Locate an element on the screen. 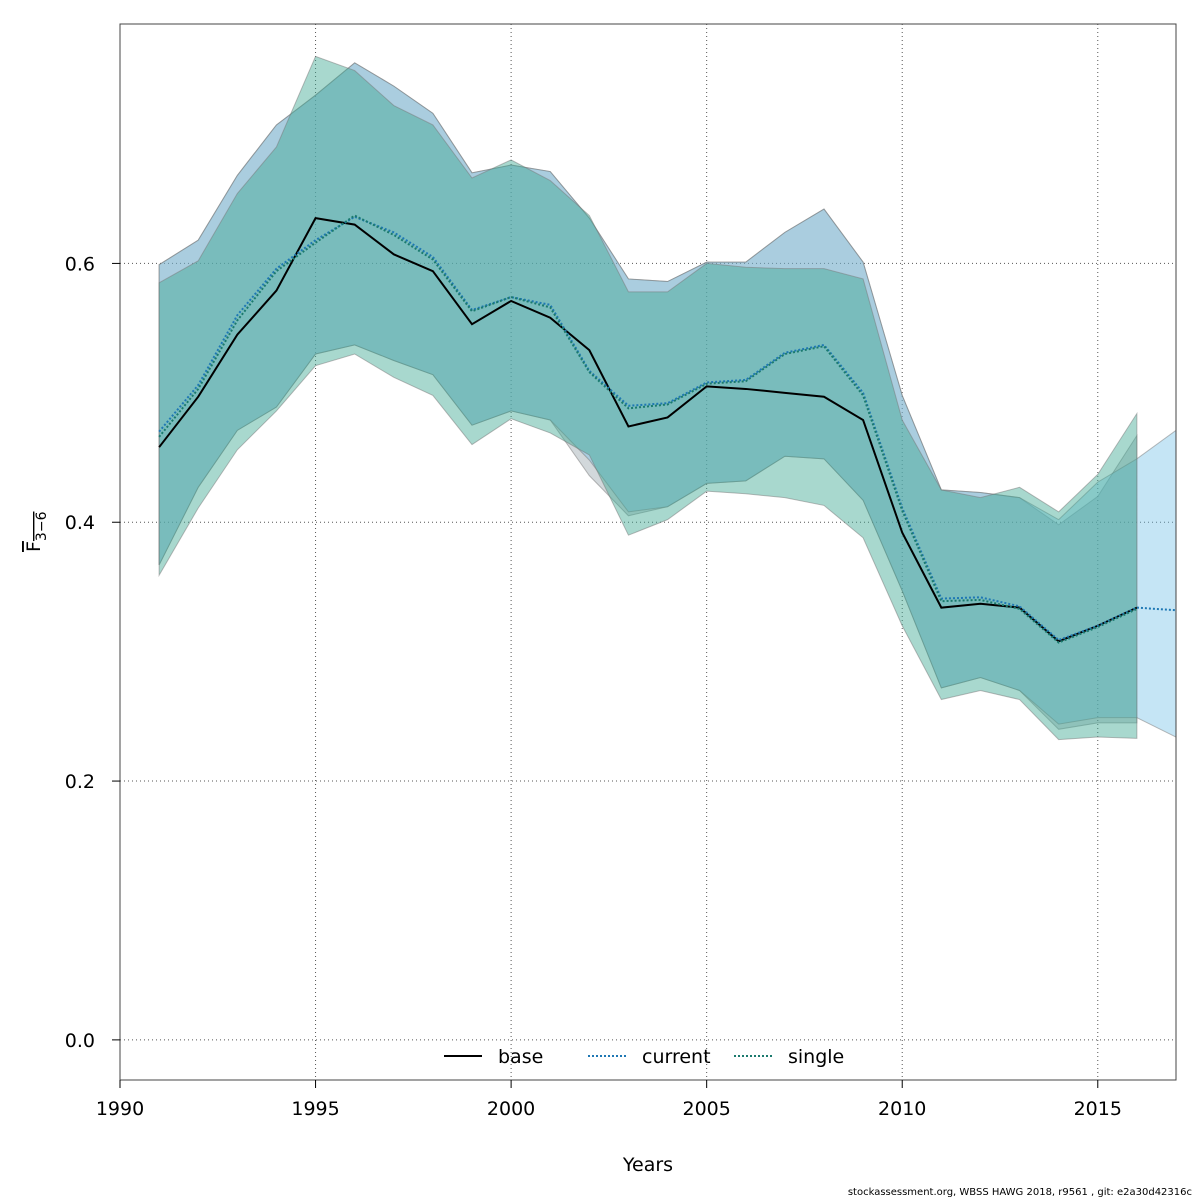 The height and width of the screenshot is (1200, 1200). x-tick-label: 1990 is located at coordinates (120, 1109).